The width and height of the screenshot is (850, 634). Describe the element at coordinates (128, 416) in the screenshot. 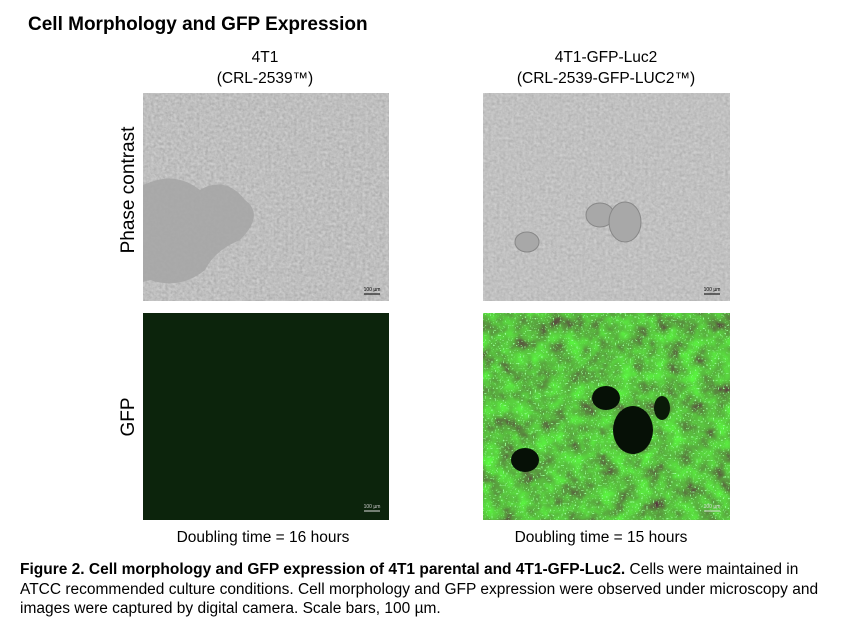

I see `row-label: GFP` at that location.